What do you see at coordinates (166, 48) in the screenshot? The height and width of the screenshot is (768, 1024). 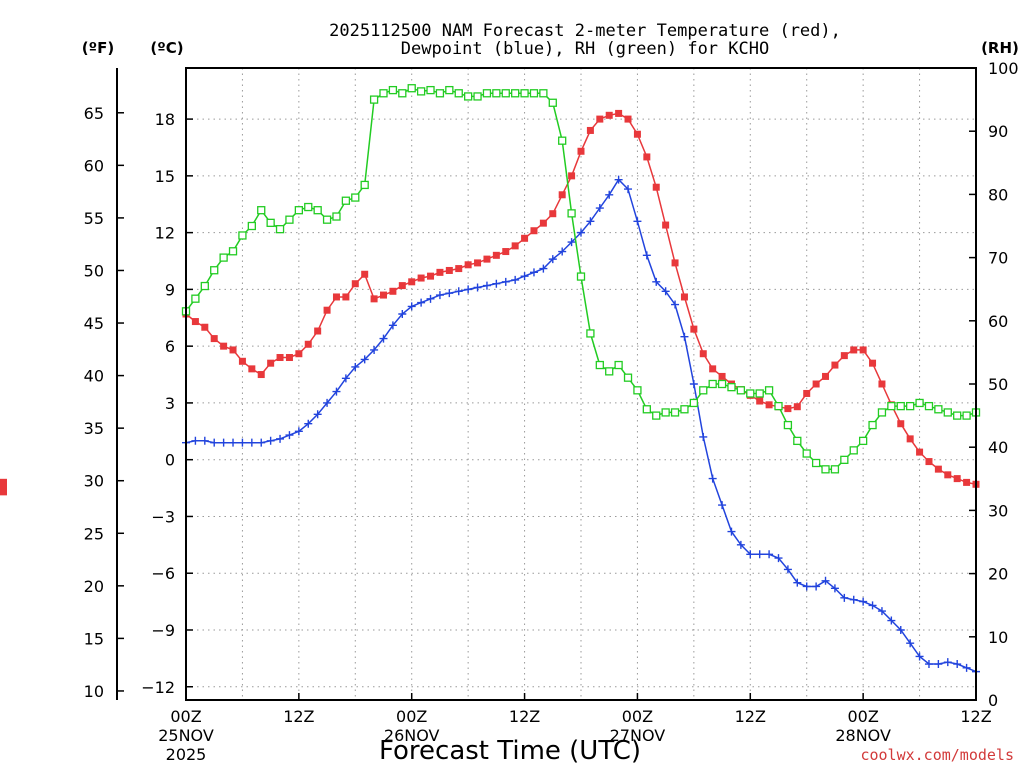 I see `celsius-unit-label: (ºC)` at bounding box center [166, 48].